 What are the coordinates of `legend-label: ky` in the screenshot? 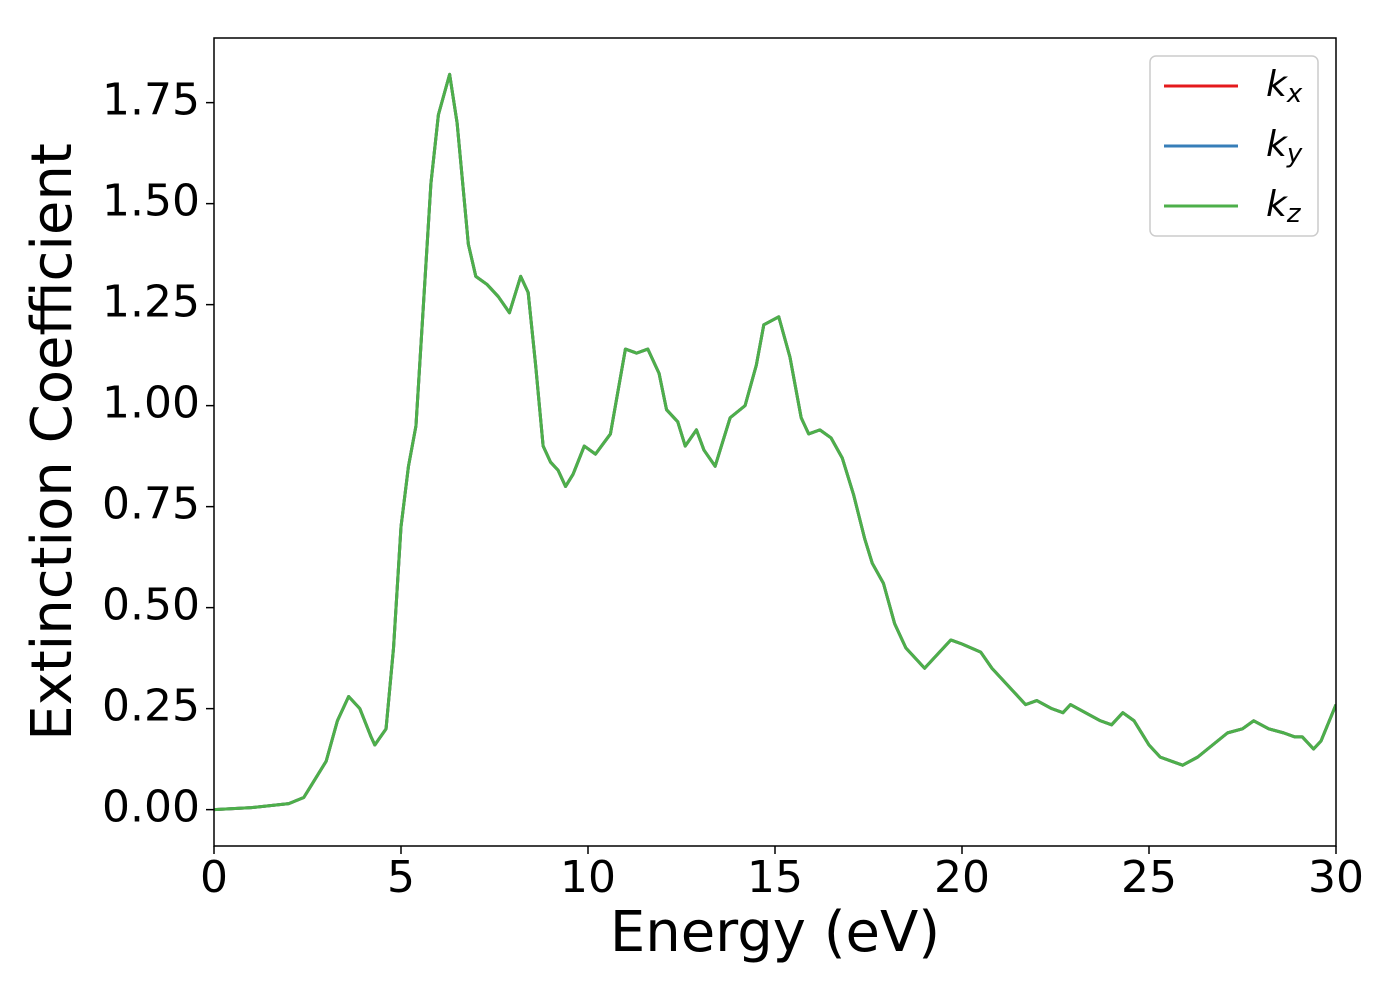 It's located at (1284, 146).